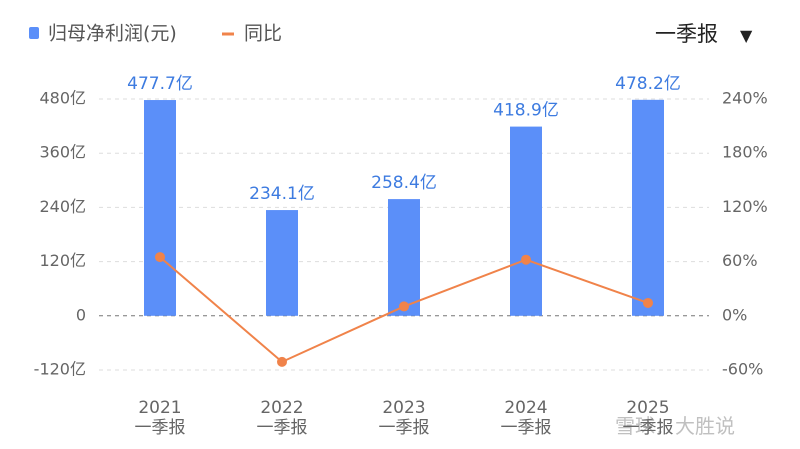  Describe the element at coordinates (740, 260) in the screenshot. I see `y2-tick-label: 60%` at that location.